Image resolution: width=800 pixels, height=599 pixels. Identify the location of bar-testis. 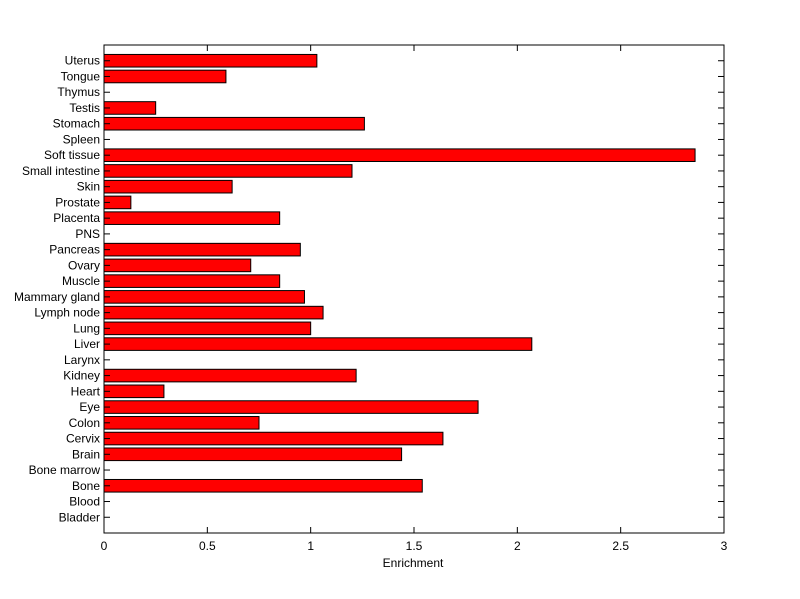
(130, 108).